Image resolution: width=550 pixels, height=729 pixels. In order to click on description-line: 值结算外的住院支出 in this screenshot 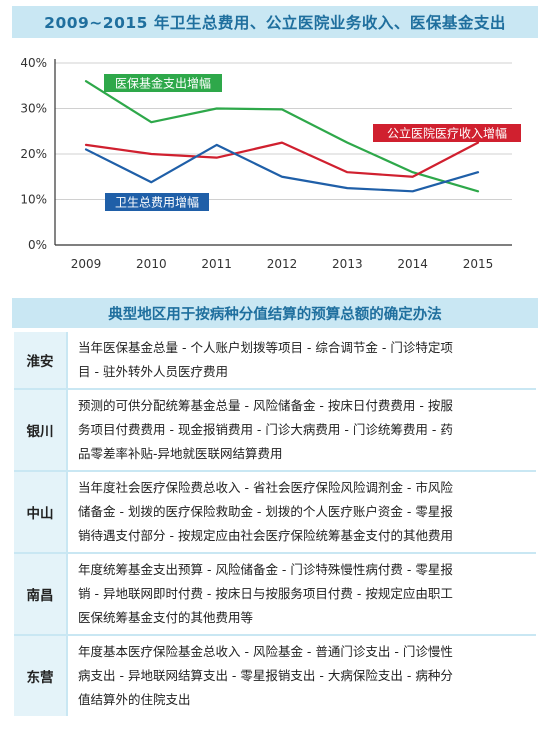, I will do `click(134, 699)`.